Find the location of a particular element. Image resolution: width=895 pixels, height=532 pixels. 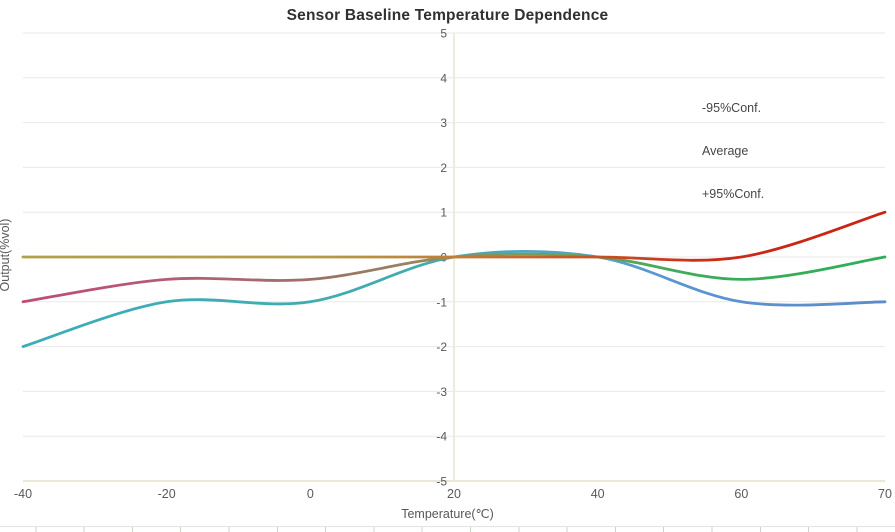

legend-item-plus95: +95%Conf. is located at coordinates (715, 193).